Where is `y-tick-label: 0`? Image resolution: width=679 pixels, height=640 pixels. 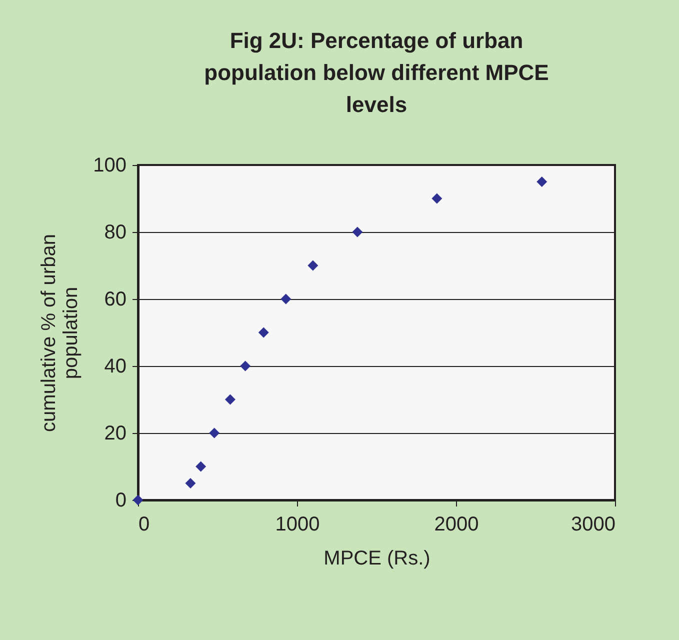 y-tick-label: 0 is located at coordinates (120, 501).